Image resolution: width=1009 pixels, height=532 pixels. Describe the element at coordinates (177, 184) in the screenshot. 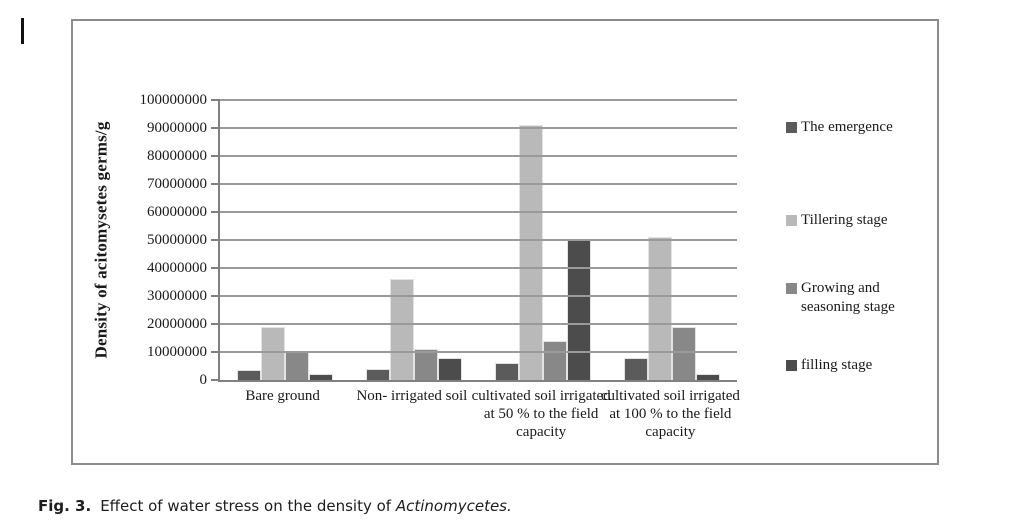

I see `y-tick-label: 70000000` at that location.